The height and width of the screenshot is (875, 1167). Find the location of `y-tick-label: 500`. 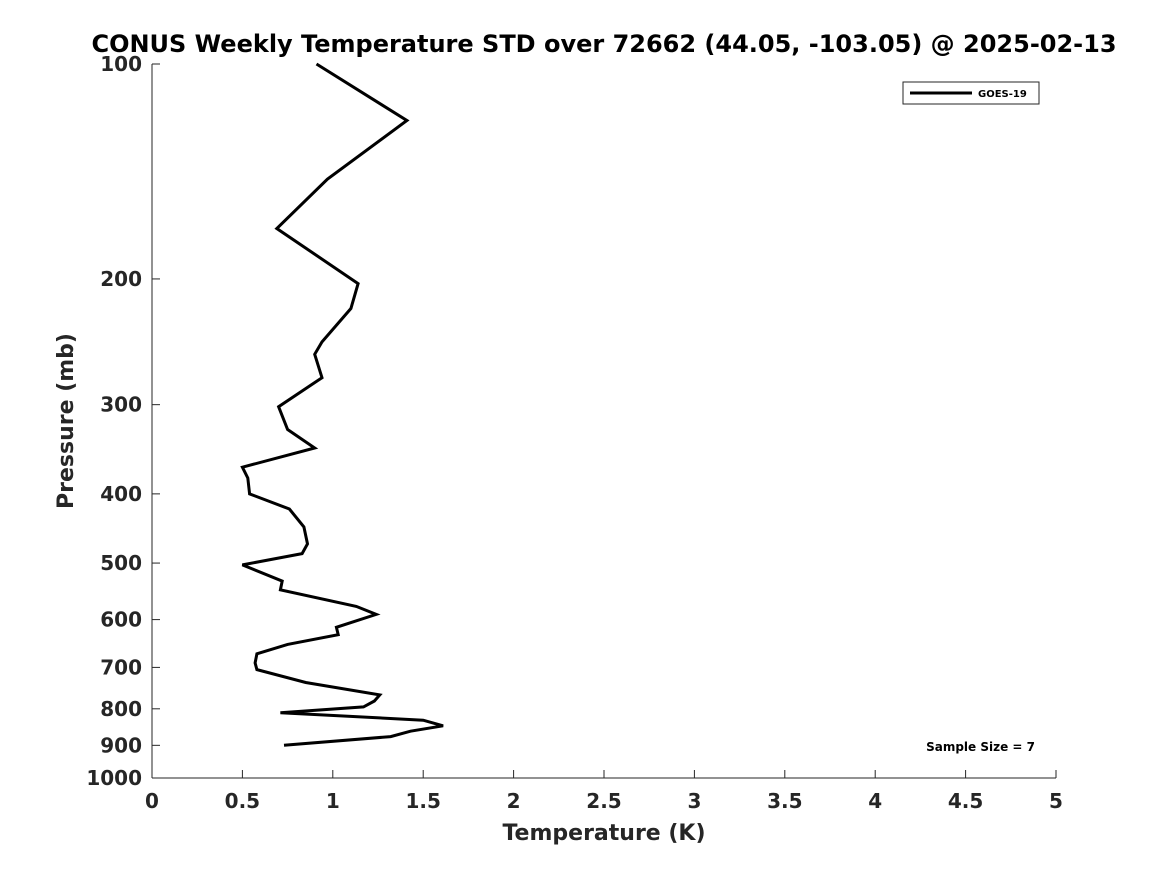

y-tick-label: 500 is located at coordinates (121, 563).